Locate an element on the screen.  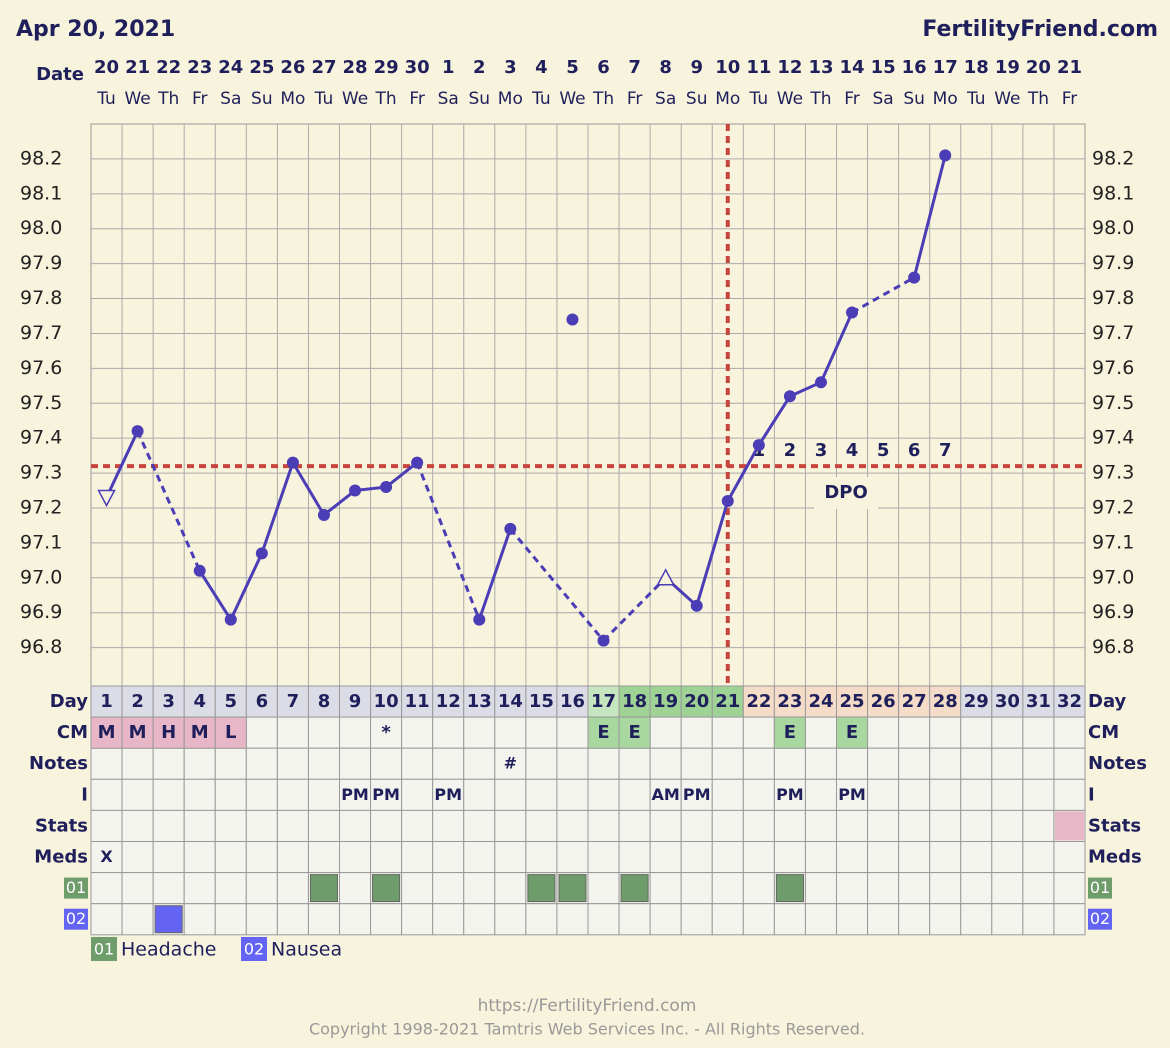
cycle-day: 17 is located at coordinates (603, 701).